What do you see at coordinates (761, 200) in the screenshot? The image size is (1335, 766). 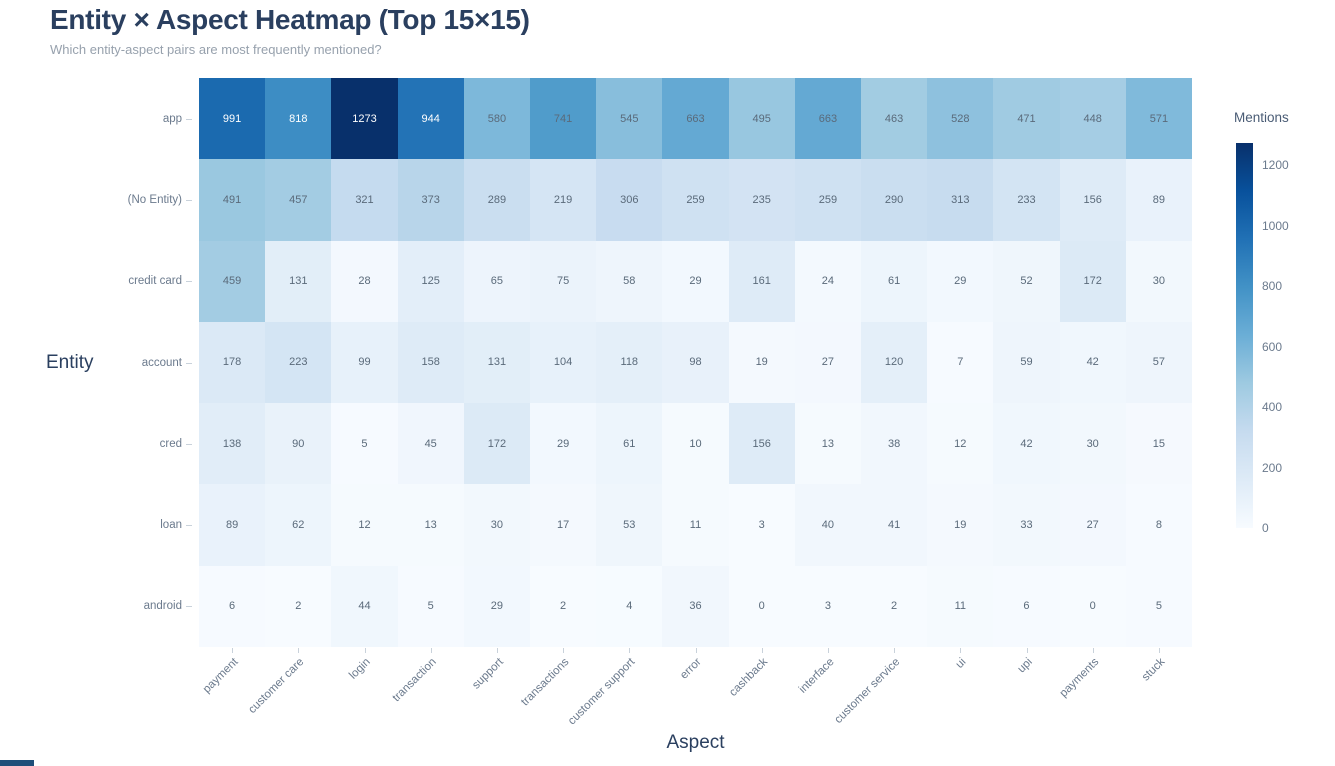 I see `heatmap-cell: 235` at bounding box center [761, 200].